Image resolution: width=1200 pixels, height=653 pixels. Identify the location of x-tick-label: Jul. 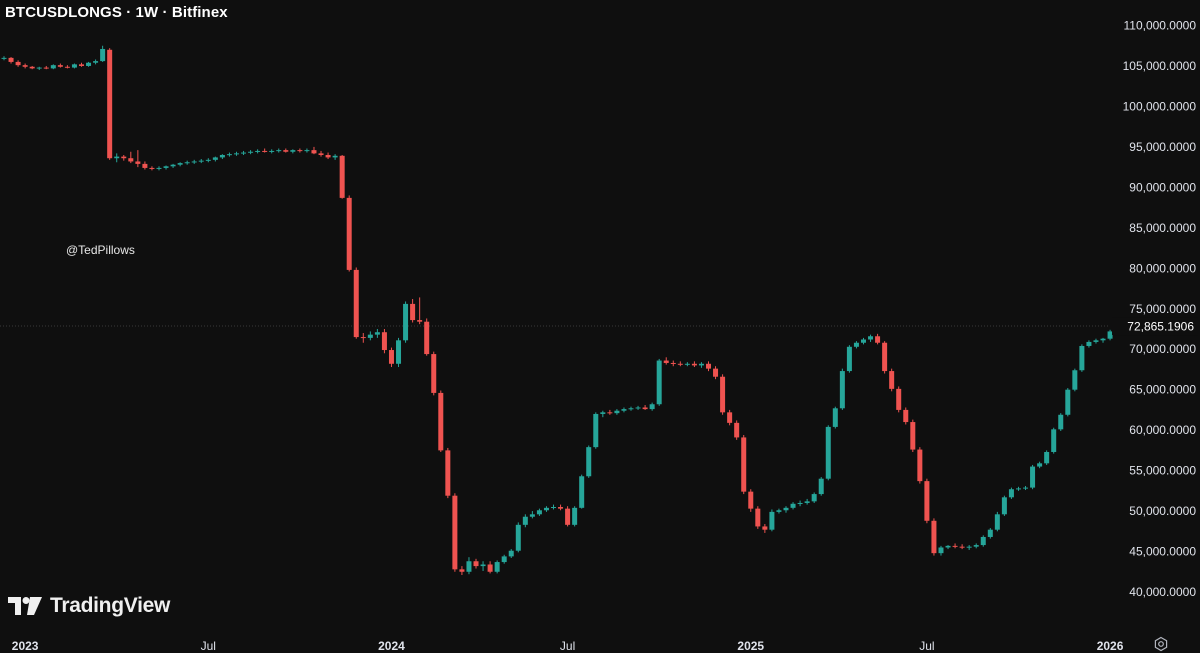
(567, 646).